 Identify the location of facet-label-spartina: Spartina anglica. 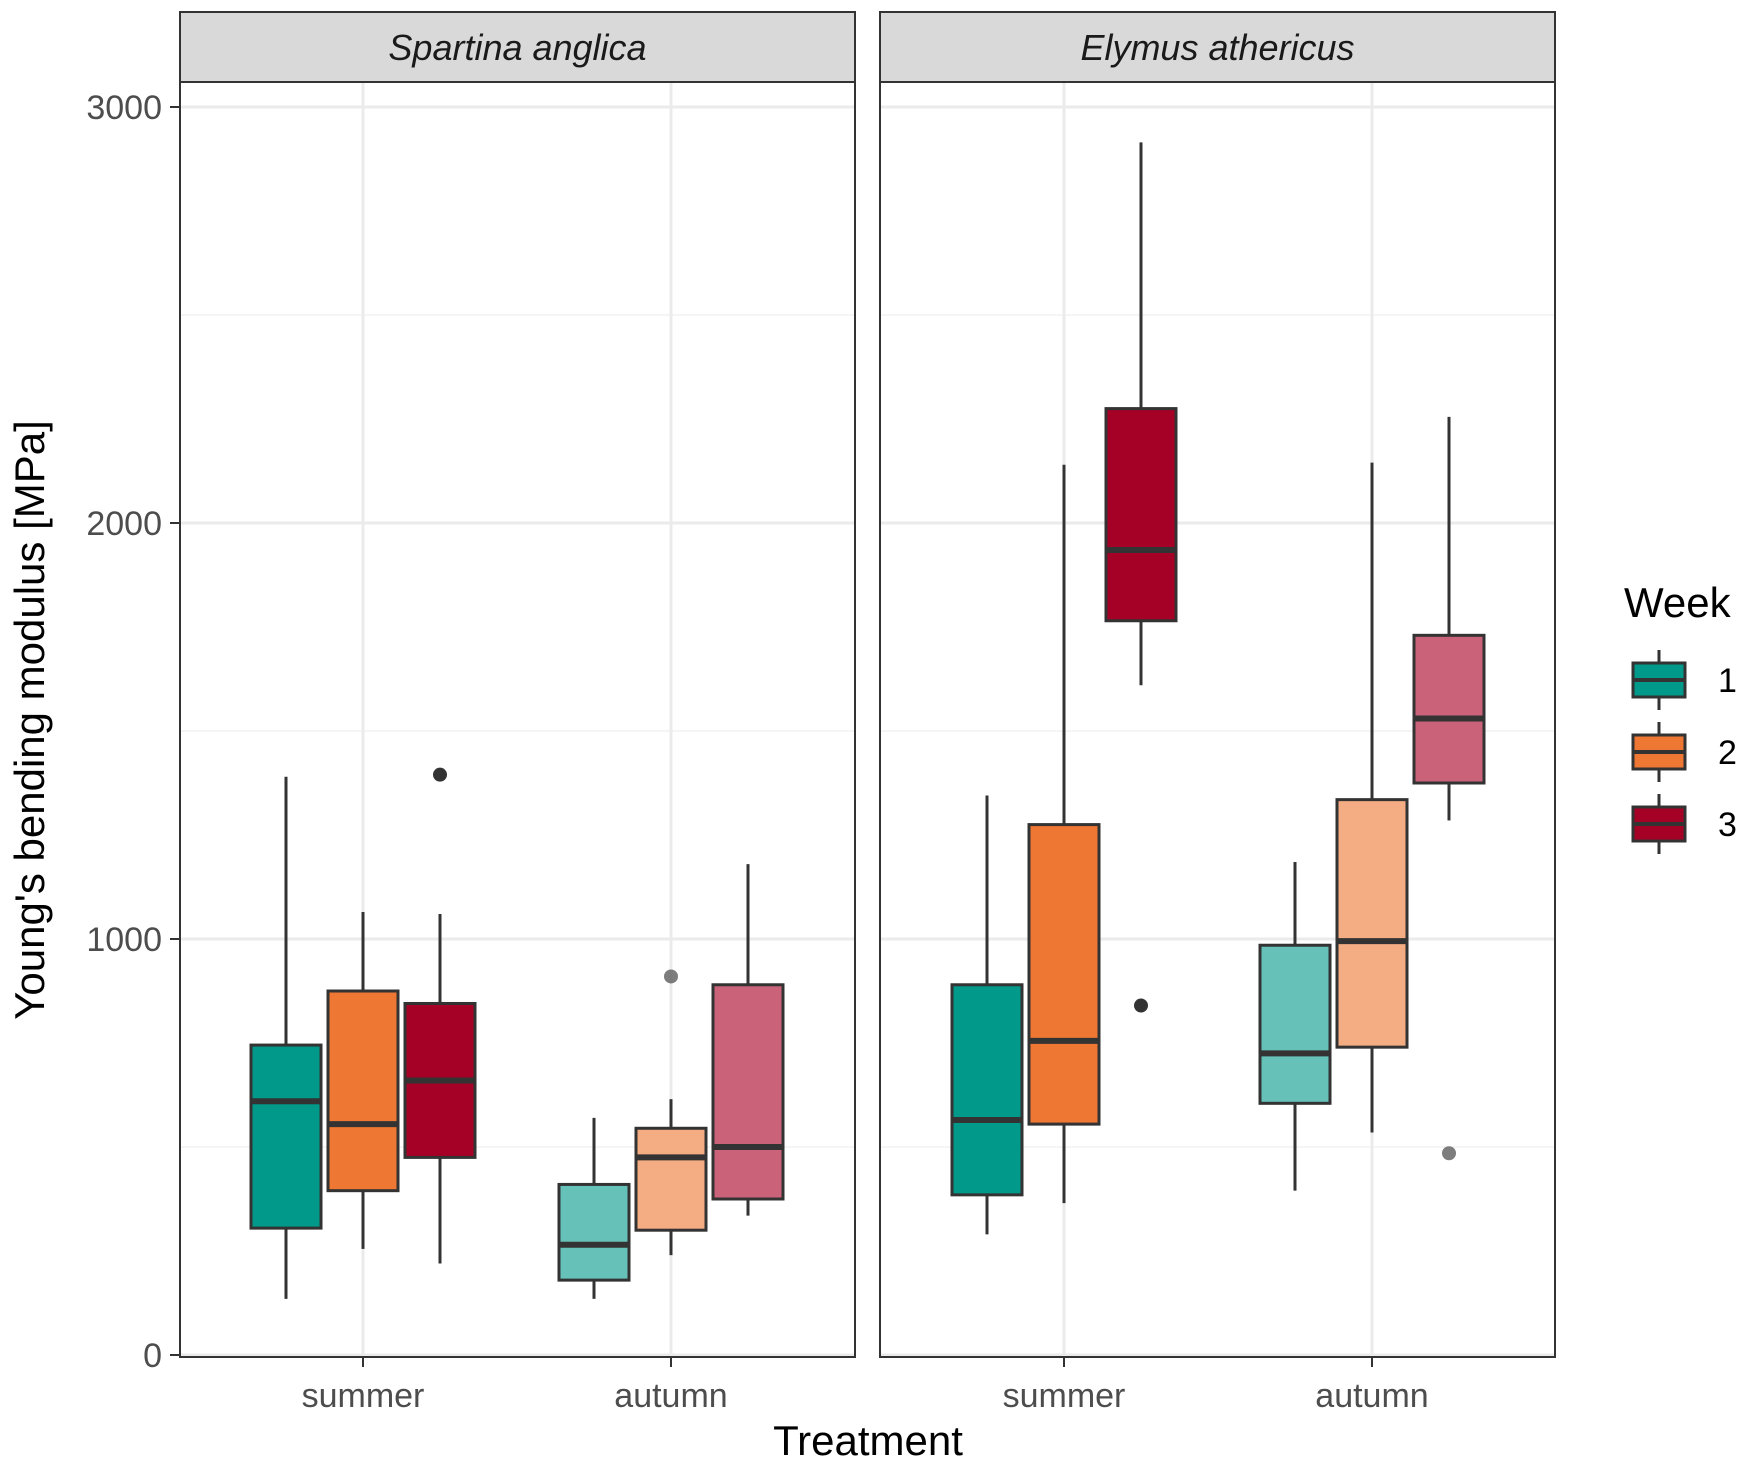
(517, 47).